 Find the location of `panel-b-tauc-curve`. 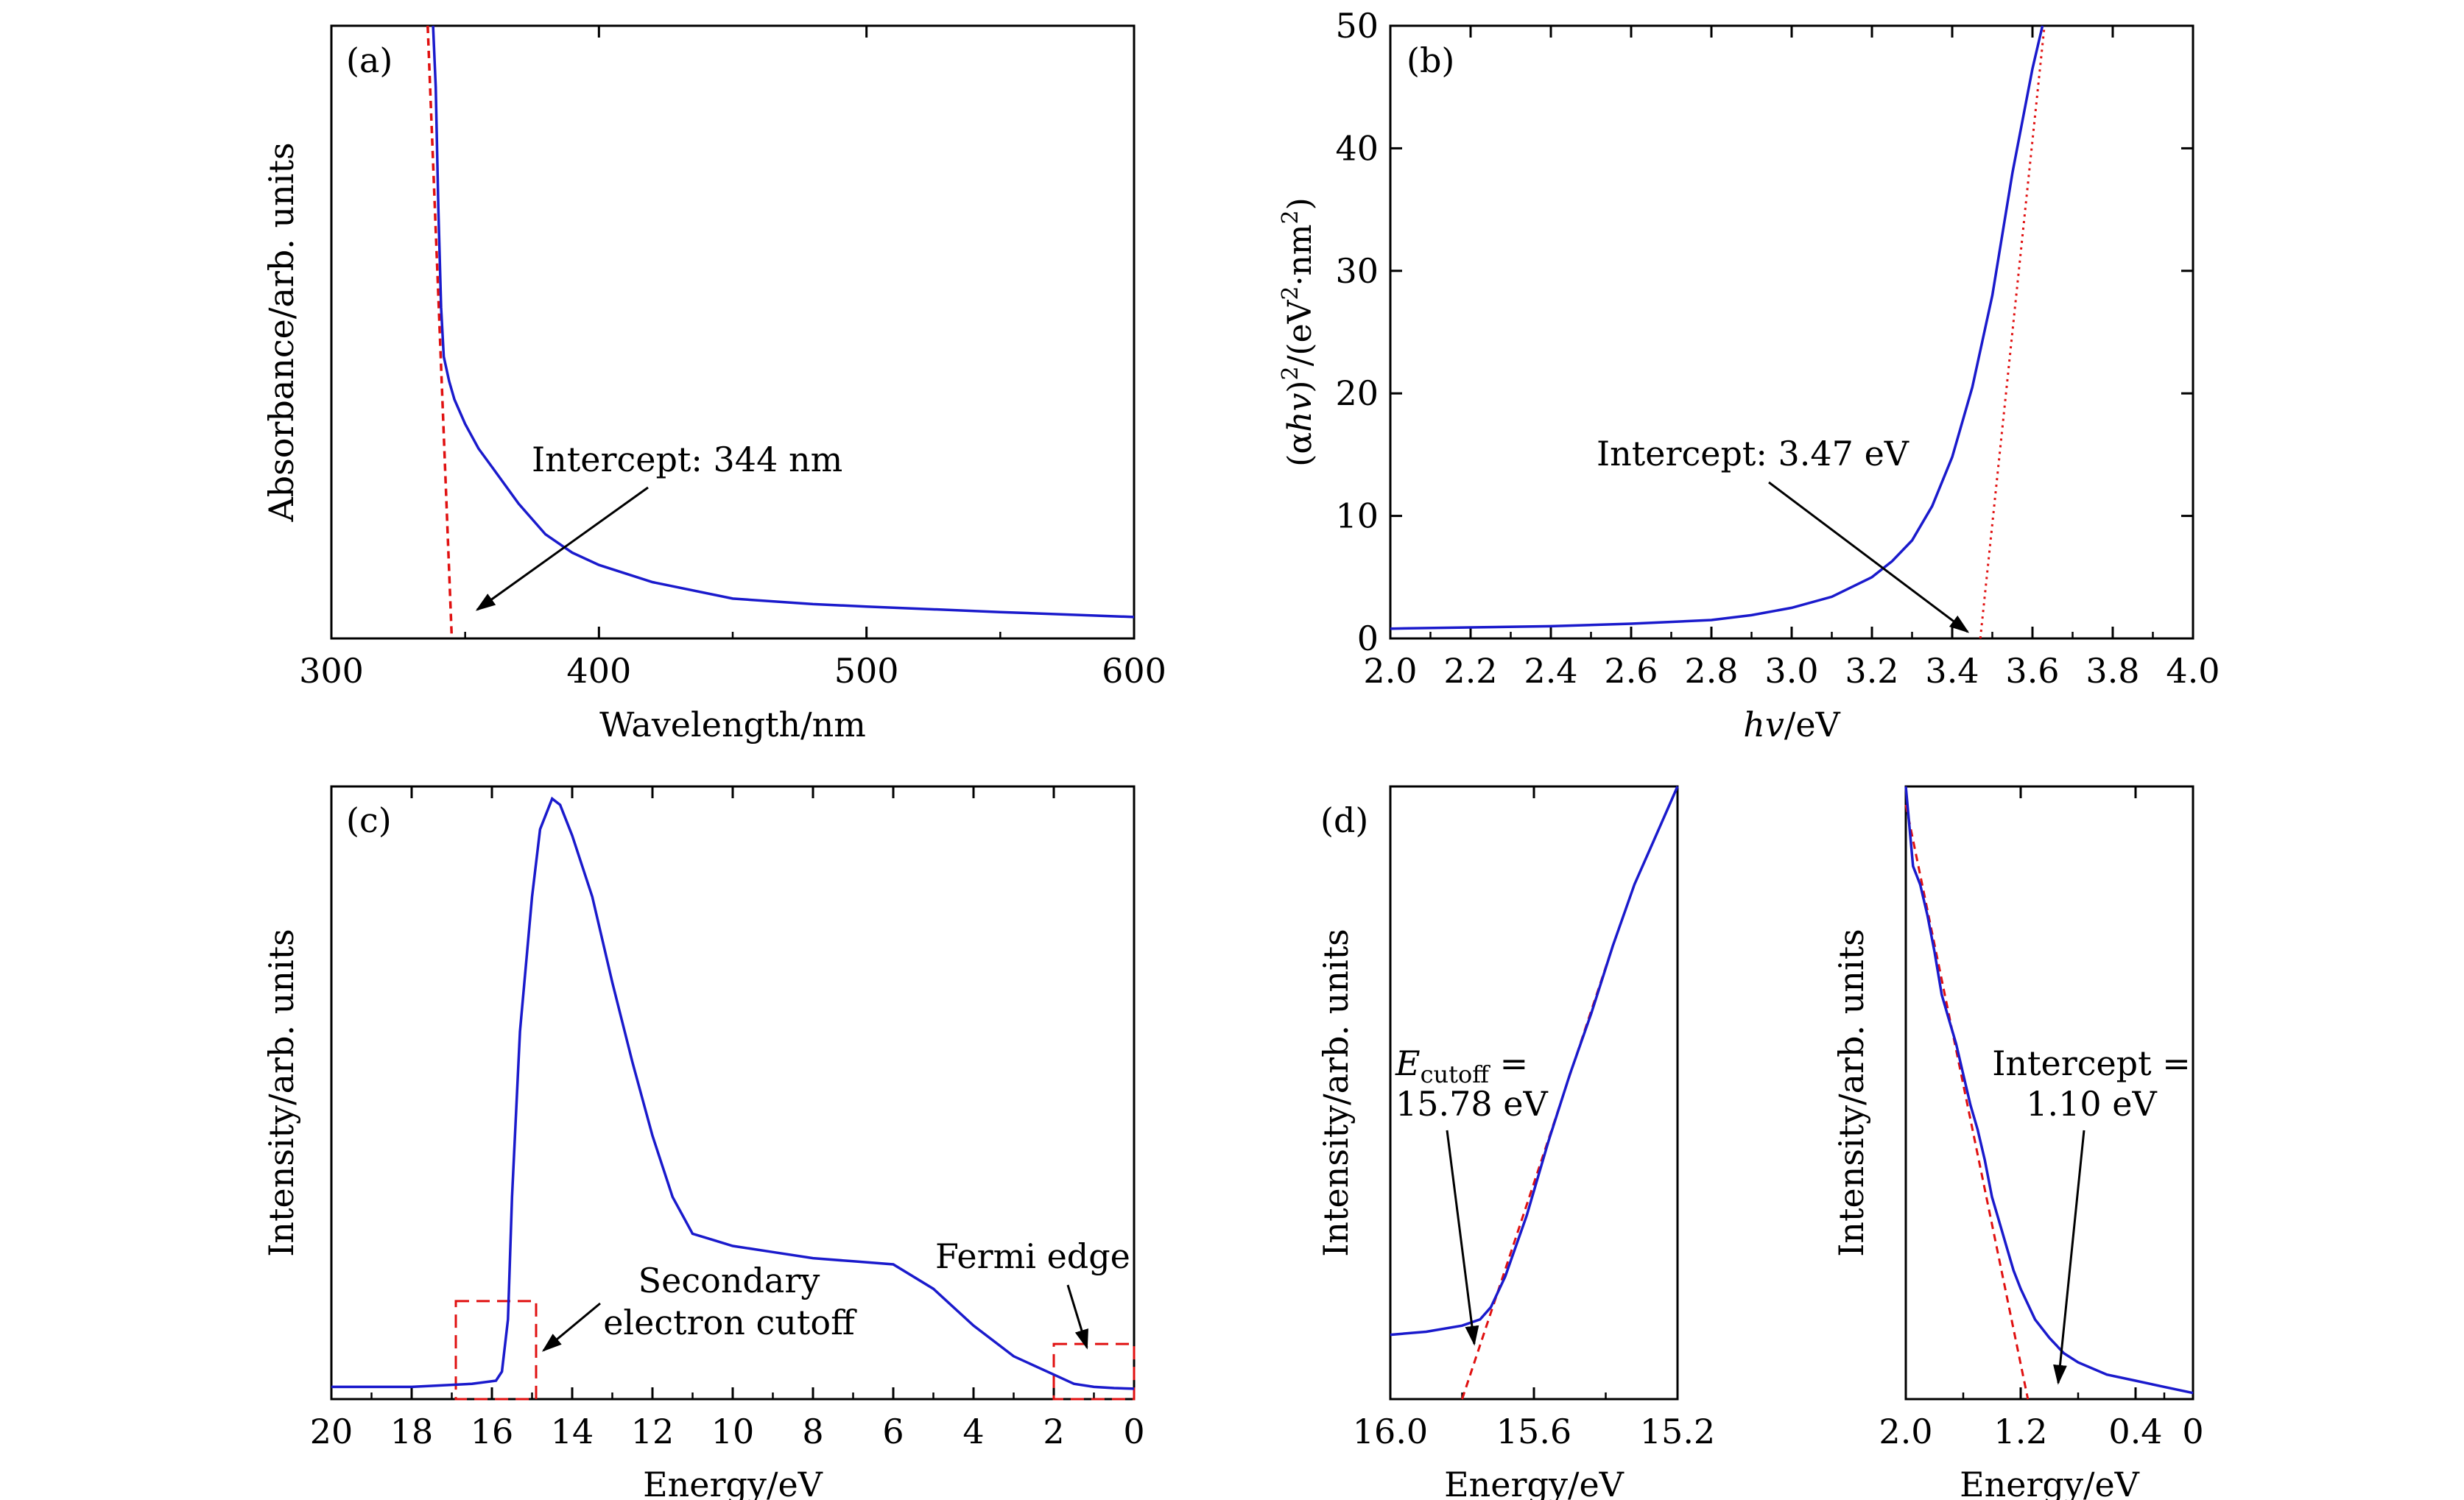

panel-b-tauc-curve is located at coordinates (1717, 327).